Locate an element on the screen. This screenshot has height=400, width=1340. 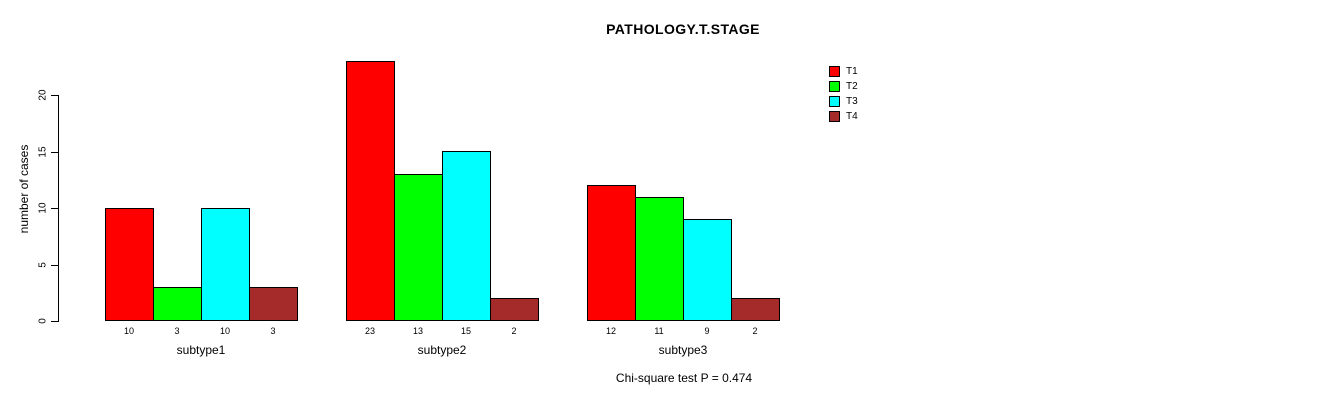
bar-t2-subtype3 is located at coordinates (659, 259).